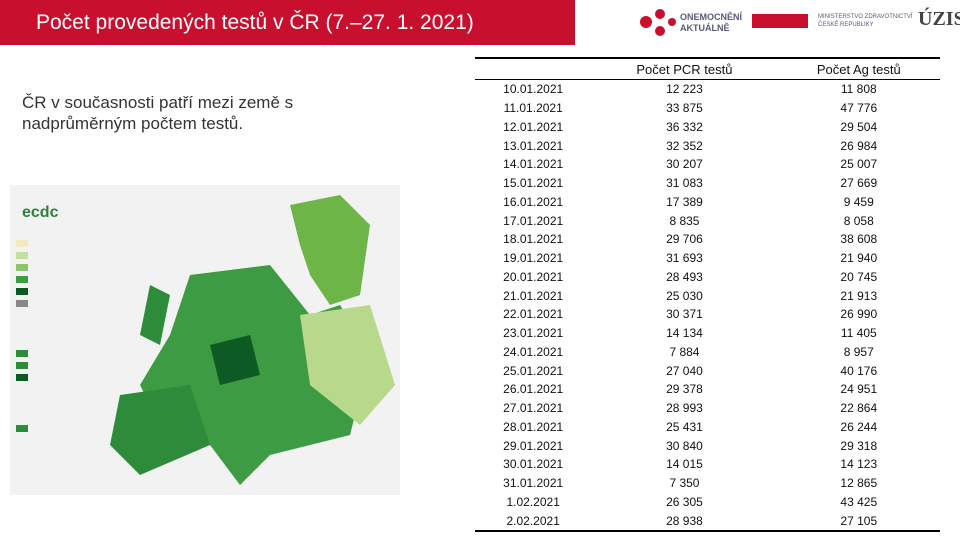 This screenshot has height=540, width=960. I want to click on count-cell: 27 105, so click(858, 521).